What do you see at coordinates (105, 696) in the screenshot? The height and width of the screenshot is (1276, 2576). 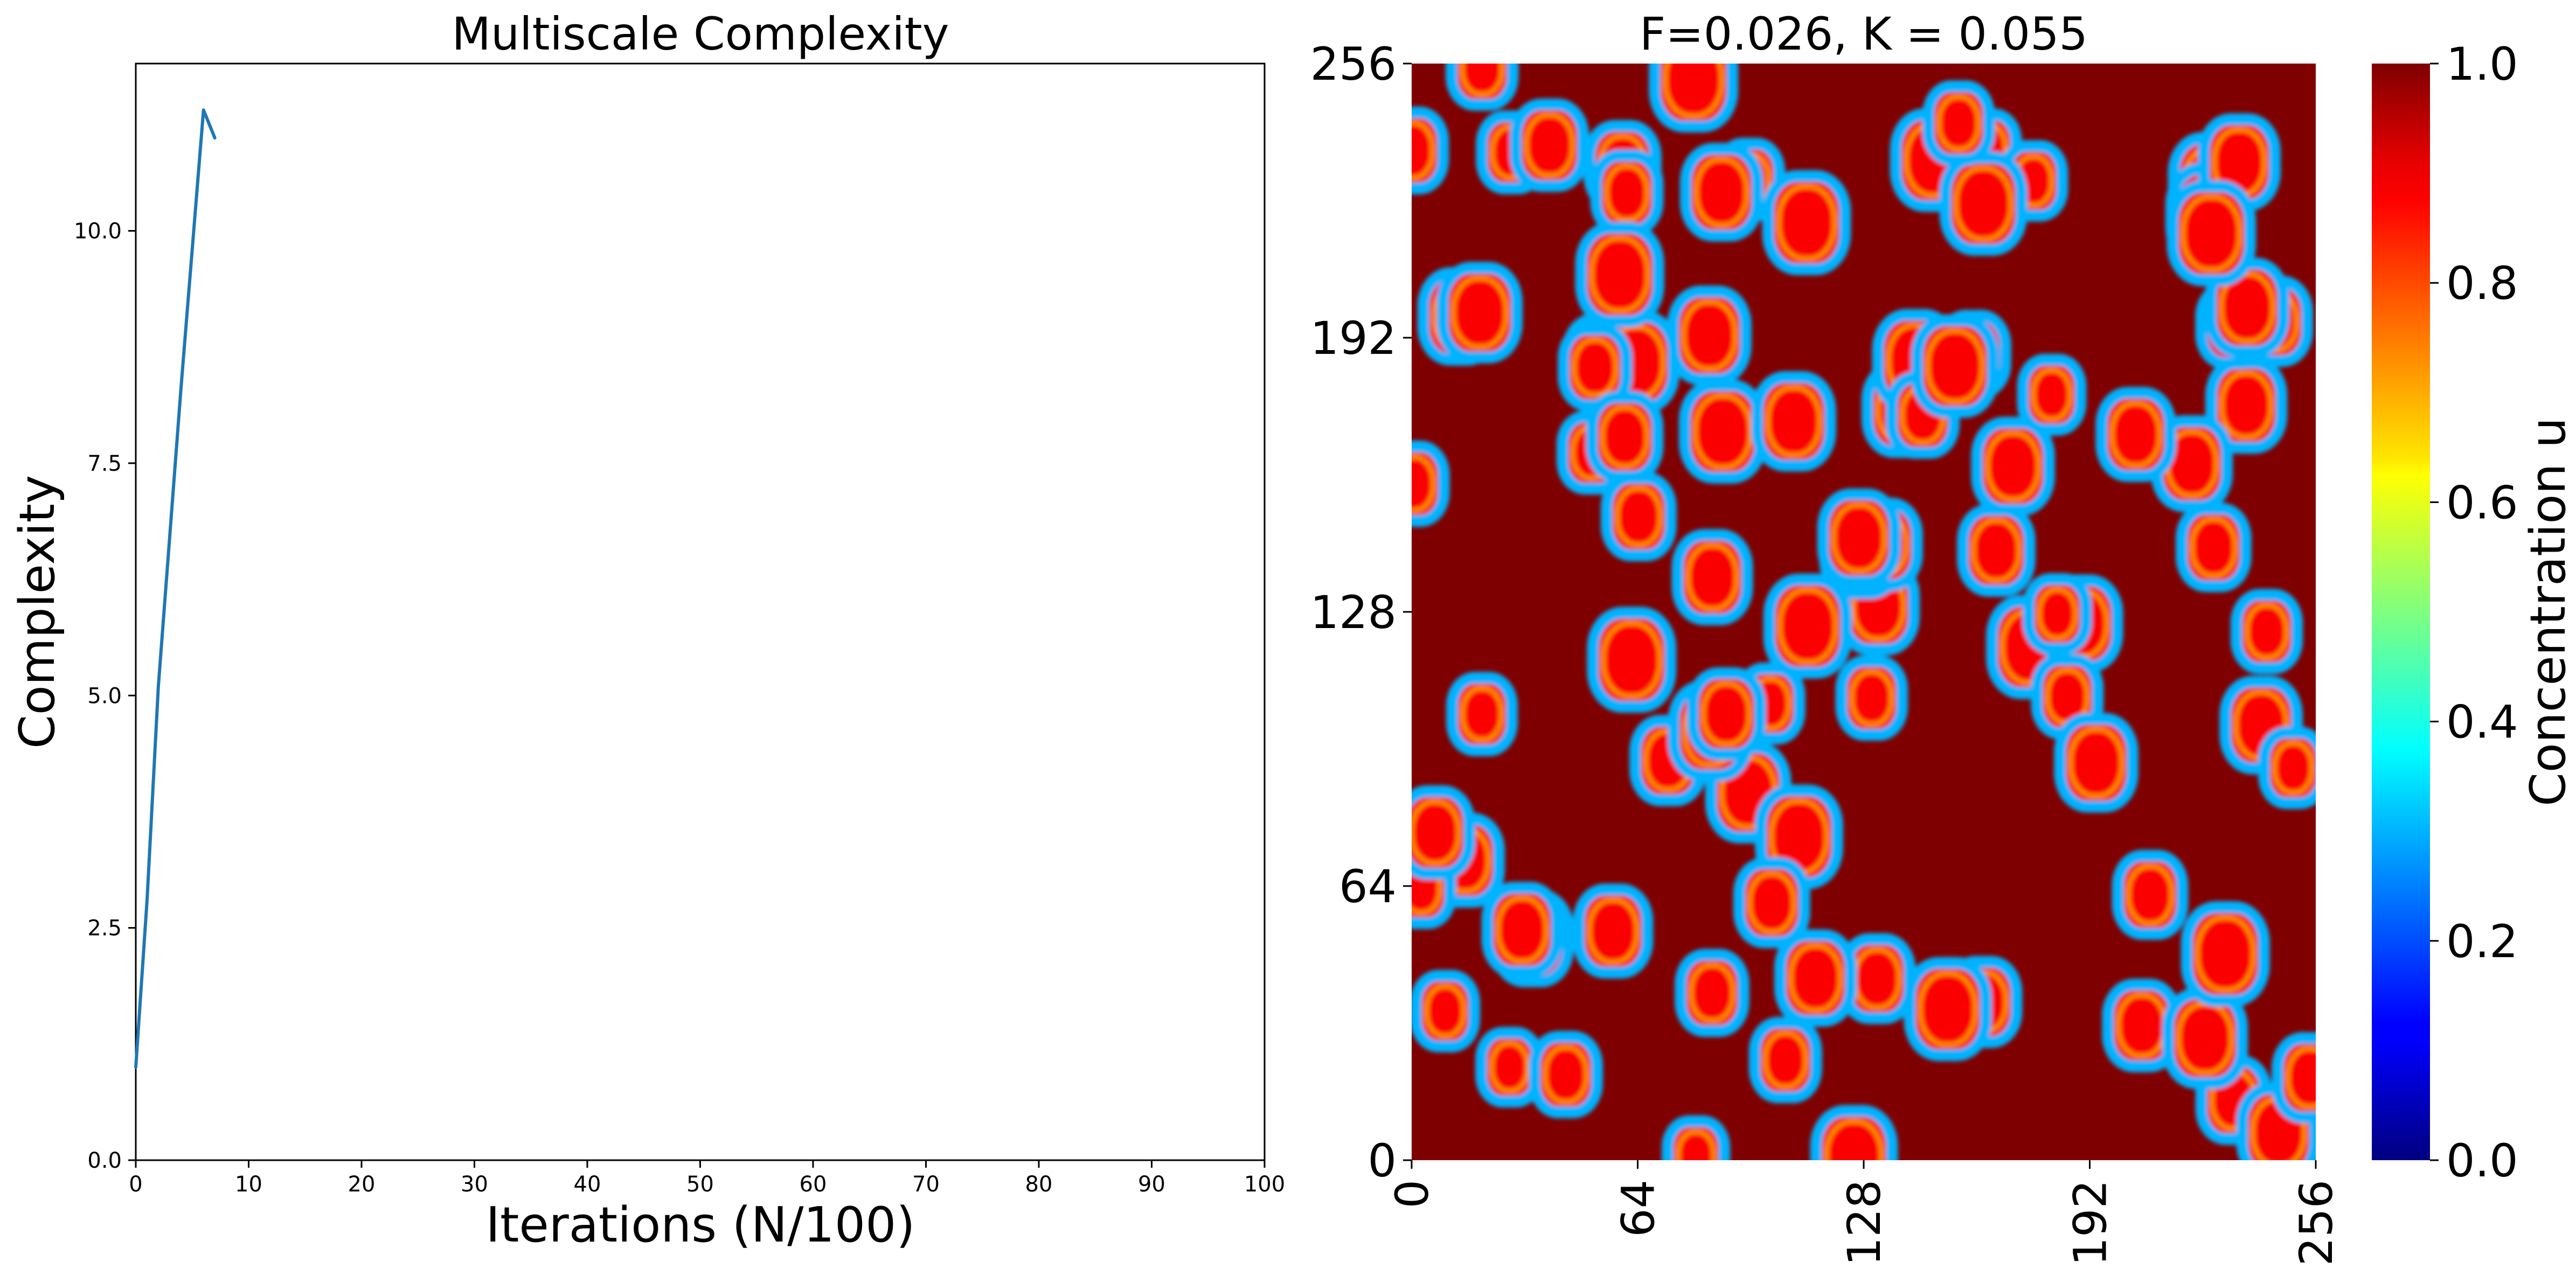 I see `line-chart-y-ticks: 0.0 2.5 5.0 7.5 10.0` at bounding box center [105, 696].